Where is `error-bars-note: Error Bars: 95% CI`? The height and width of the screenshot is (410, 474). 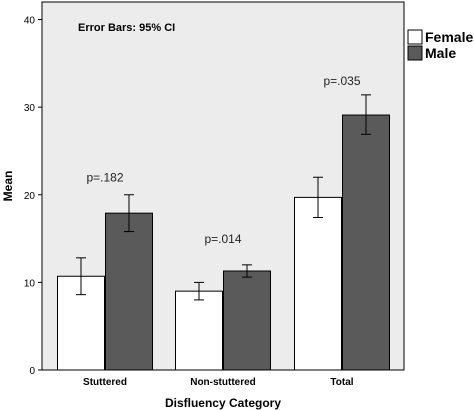 error-bars-note: Error Bars: 95% CI is located at coordinates (126, 28).